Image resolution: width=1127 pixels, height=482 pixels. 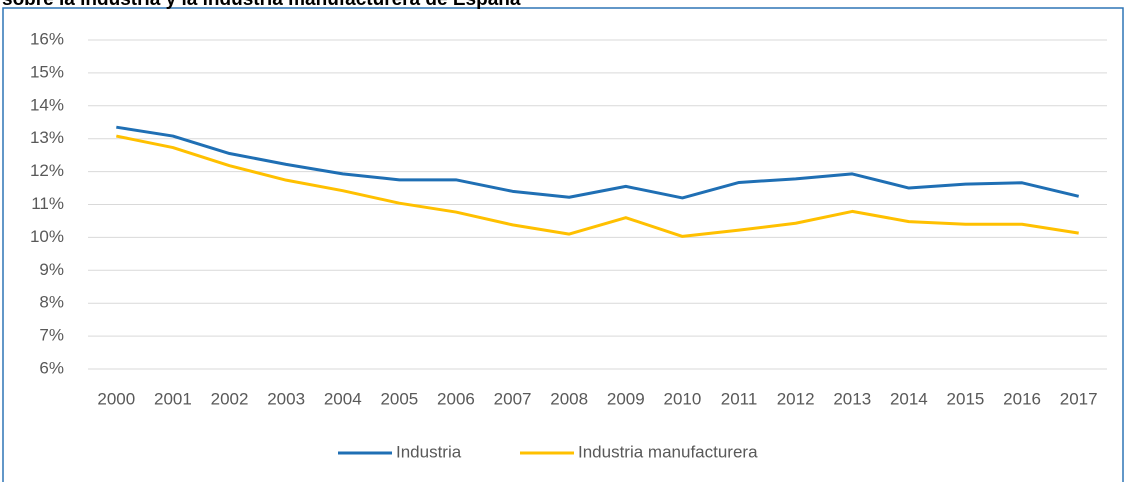 I want to click on x-tick-label: 2007, so click(x=513, y=398).